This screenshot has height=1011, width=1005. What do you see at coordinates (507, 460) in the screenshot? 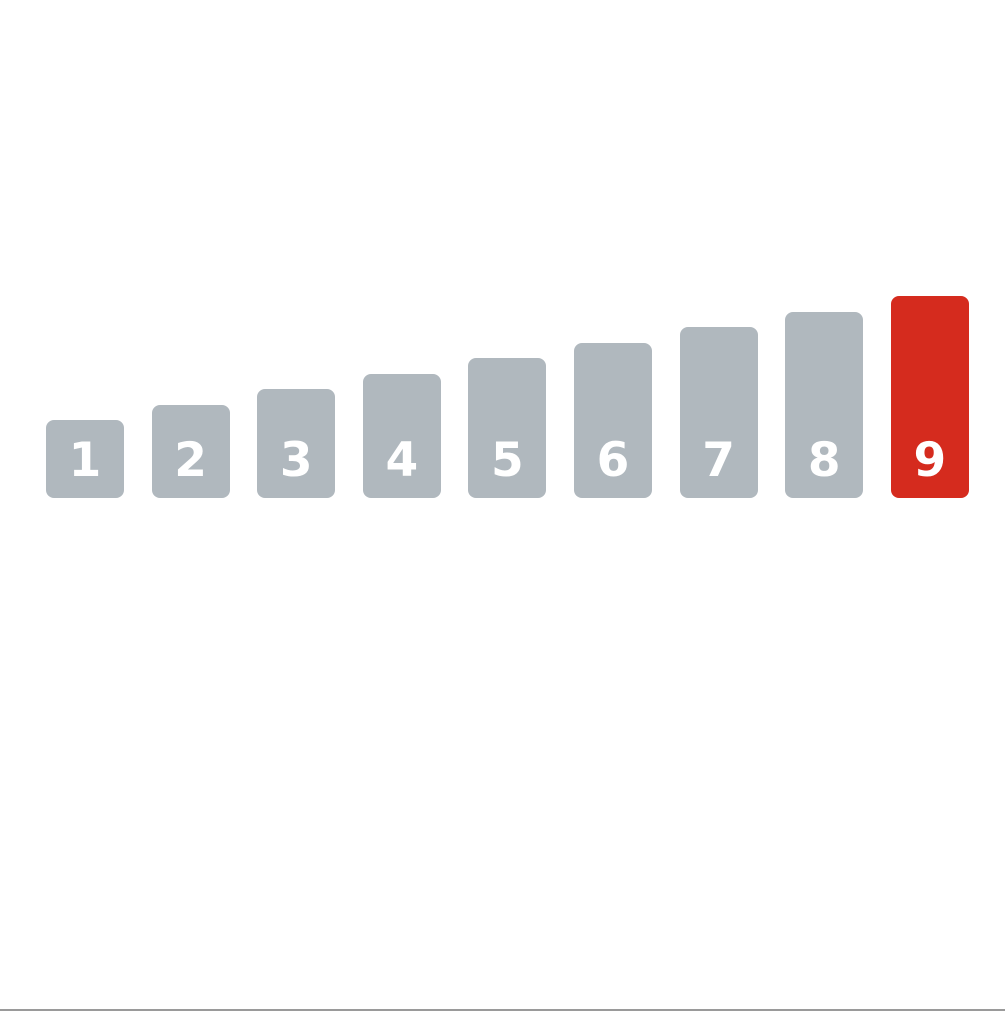
I see `level-bar-label: 5` at bounding box center [507, 460].